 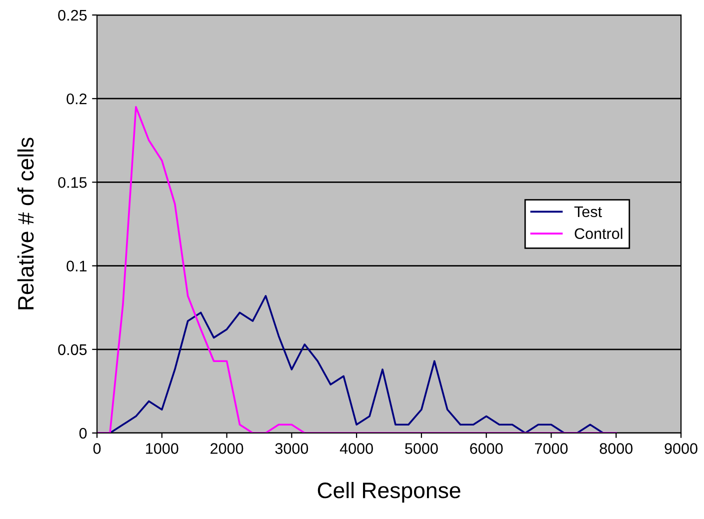 I want to click on x-tick-label: 3000, so click(x=291, y=448).